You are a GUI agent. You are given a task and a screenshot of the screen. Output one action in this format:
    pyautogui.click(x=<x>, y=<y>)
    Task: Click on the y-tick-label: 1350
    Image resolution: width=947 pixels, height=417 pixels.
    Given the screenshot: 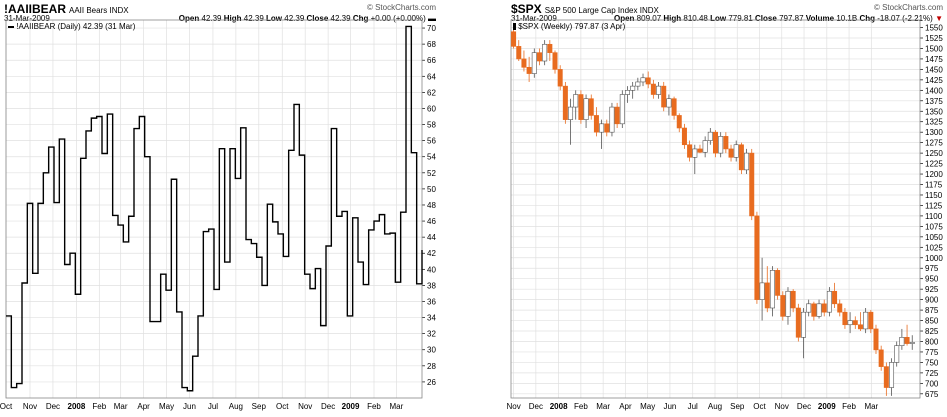 What is the action you would take?
    pyautogui.click(x=934, y=111)
    